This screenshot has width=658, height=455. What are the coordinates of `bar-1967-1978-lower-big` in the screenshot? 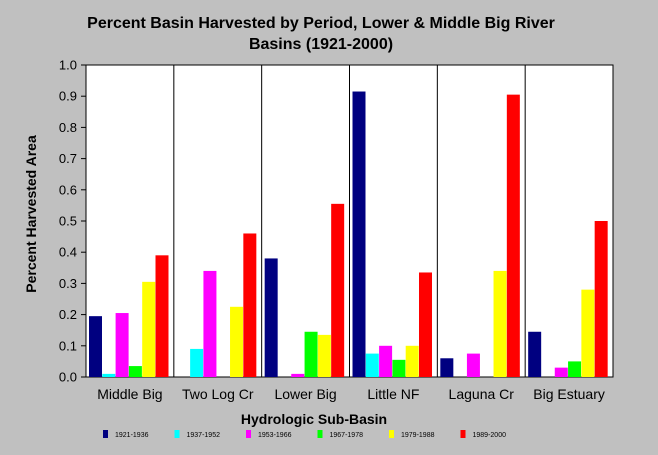 It's located at (311, 354).